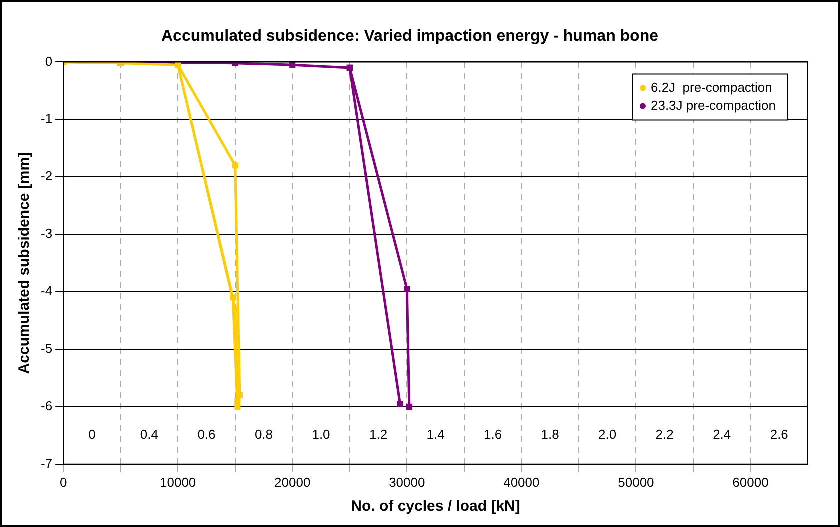 This screenshot has height=527, width=840. I want to click on chart-title: Accumulated subsidence: Varied impaction energy - human bone, so click(410, 37).